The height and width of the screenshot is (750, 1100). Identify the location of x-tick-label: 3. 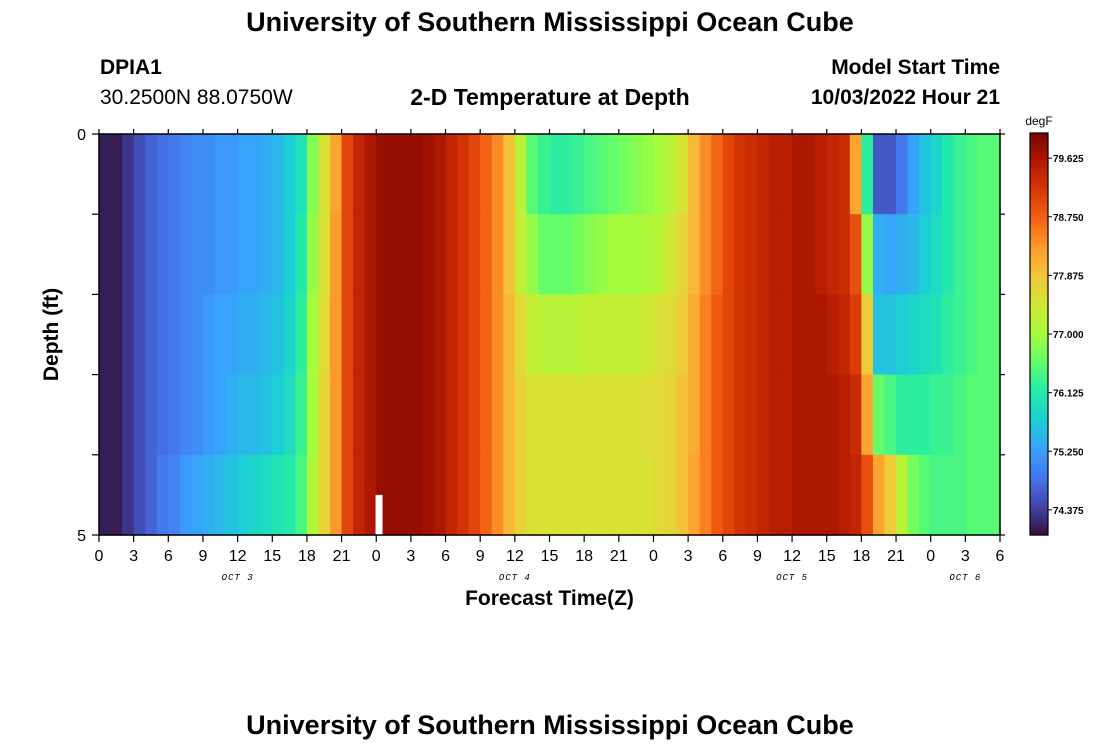
(688, 556).